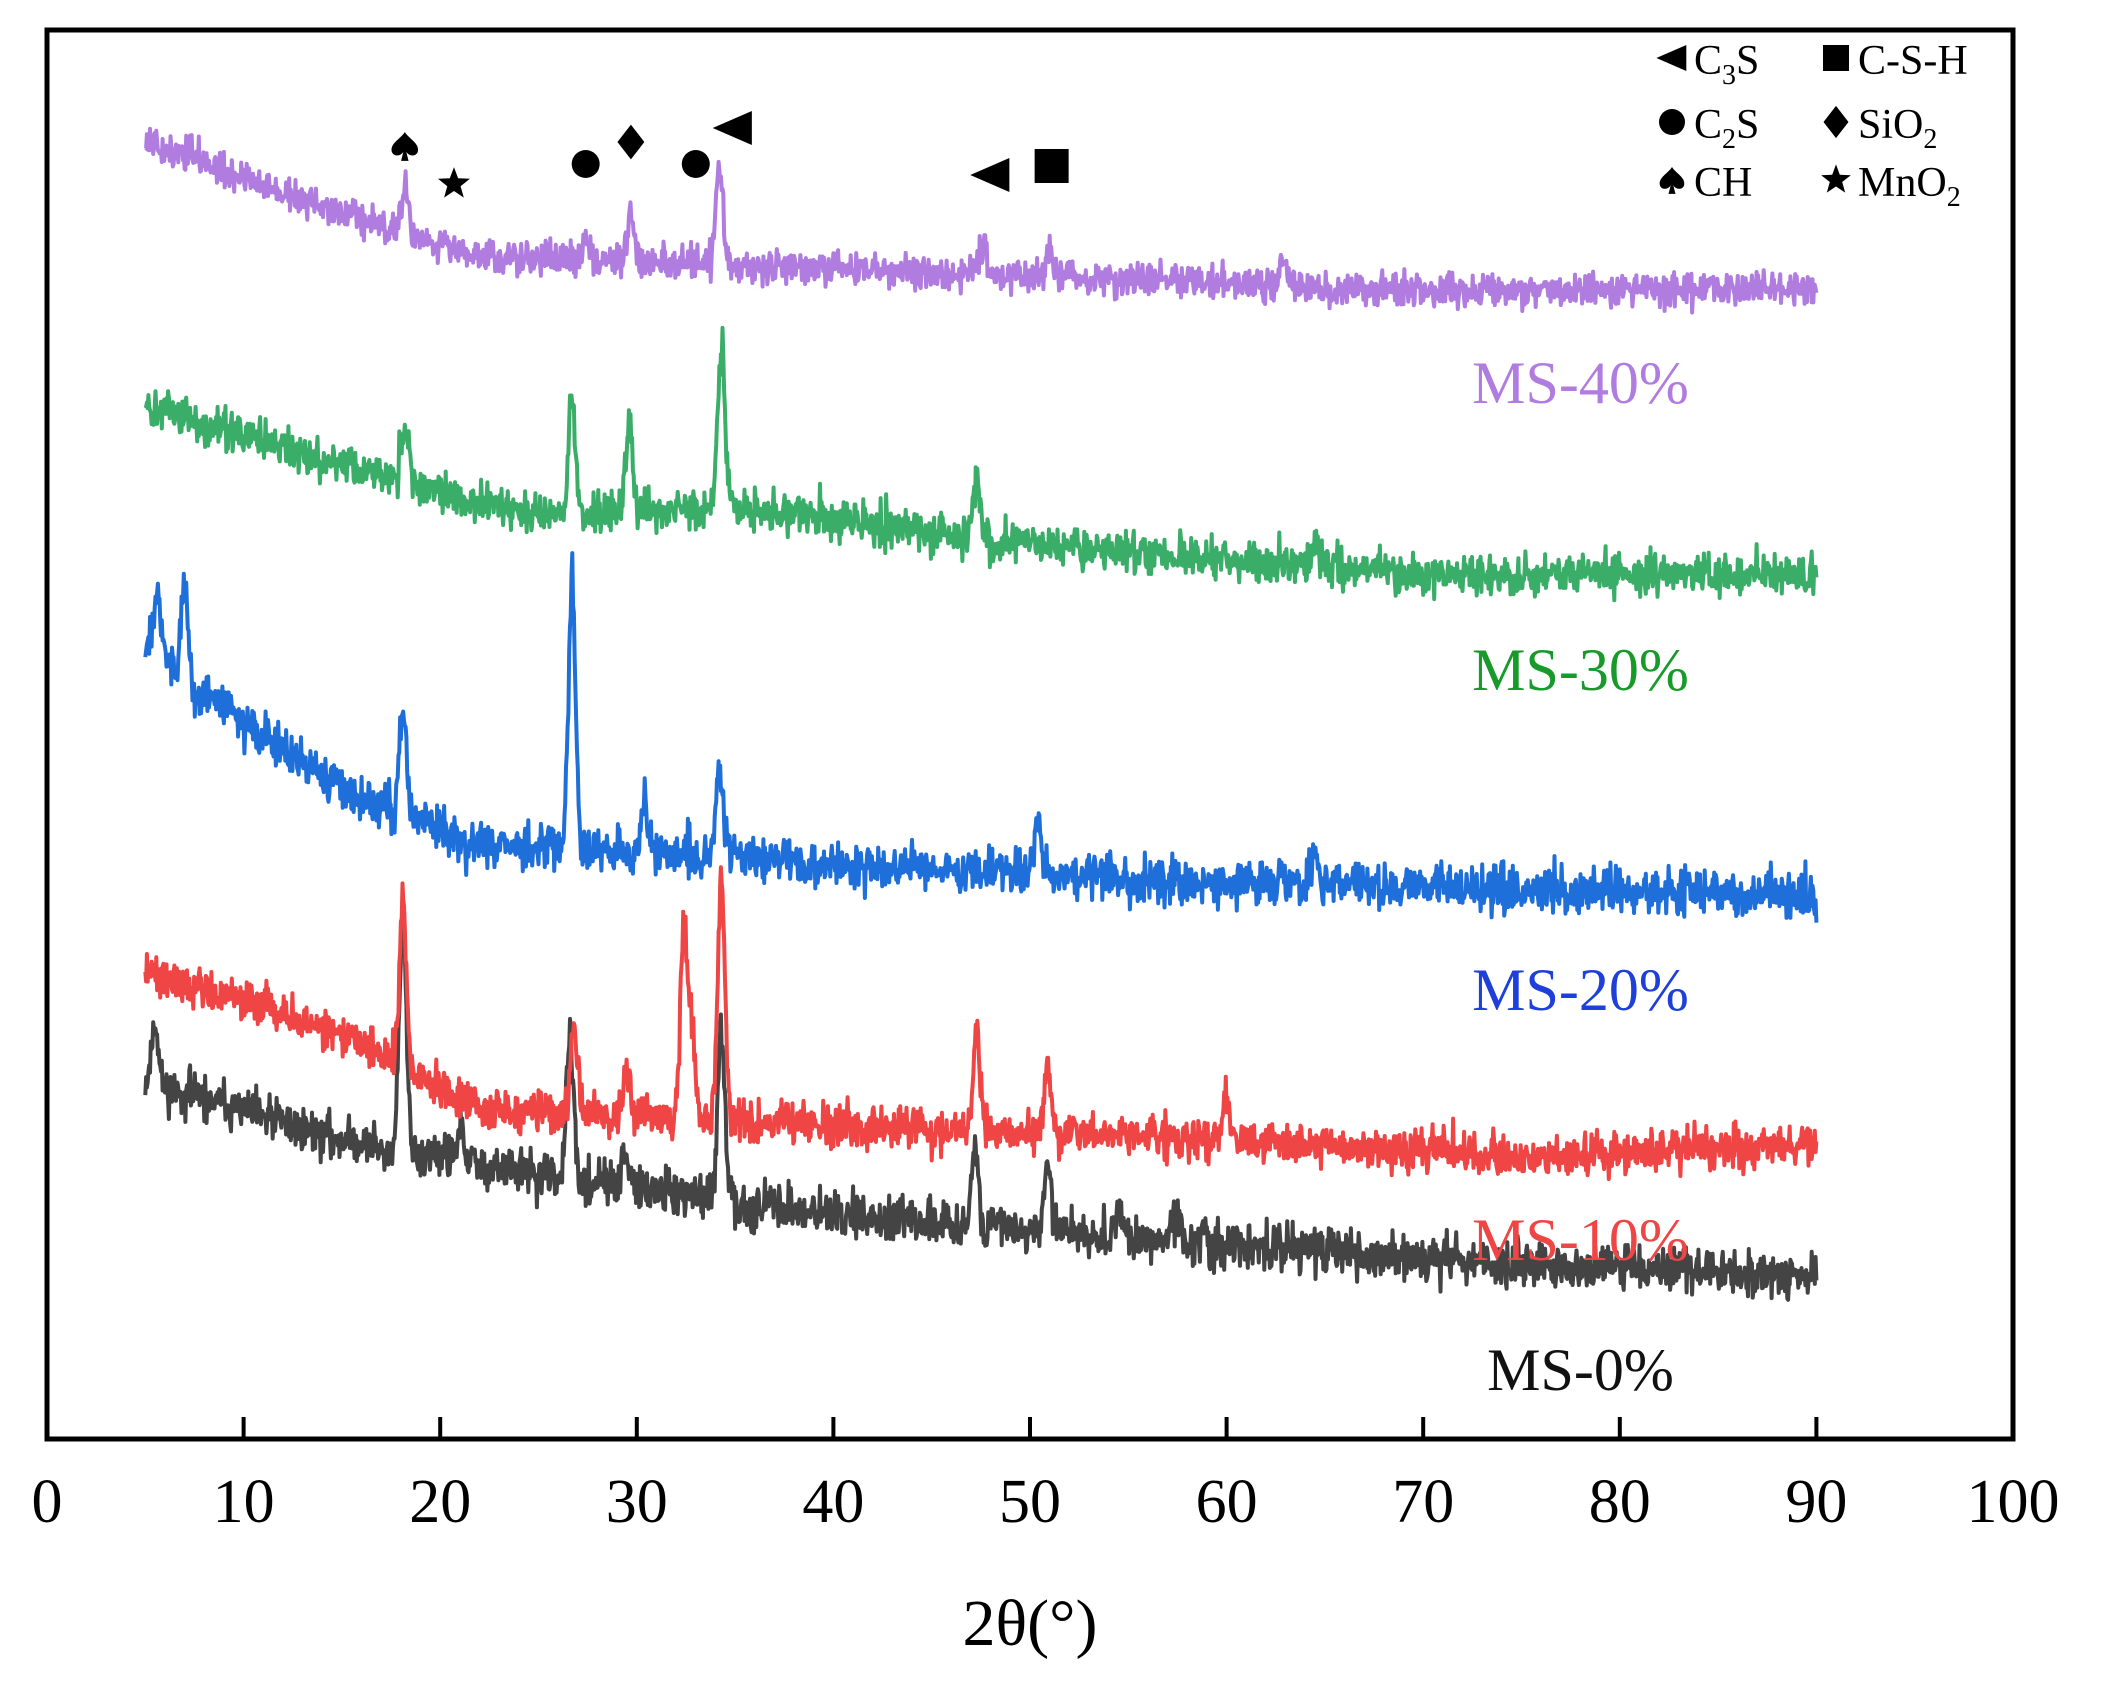  I want to click on x-tick-label-40: 40, so click(833, 1502).